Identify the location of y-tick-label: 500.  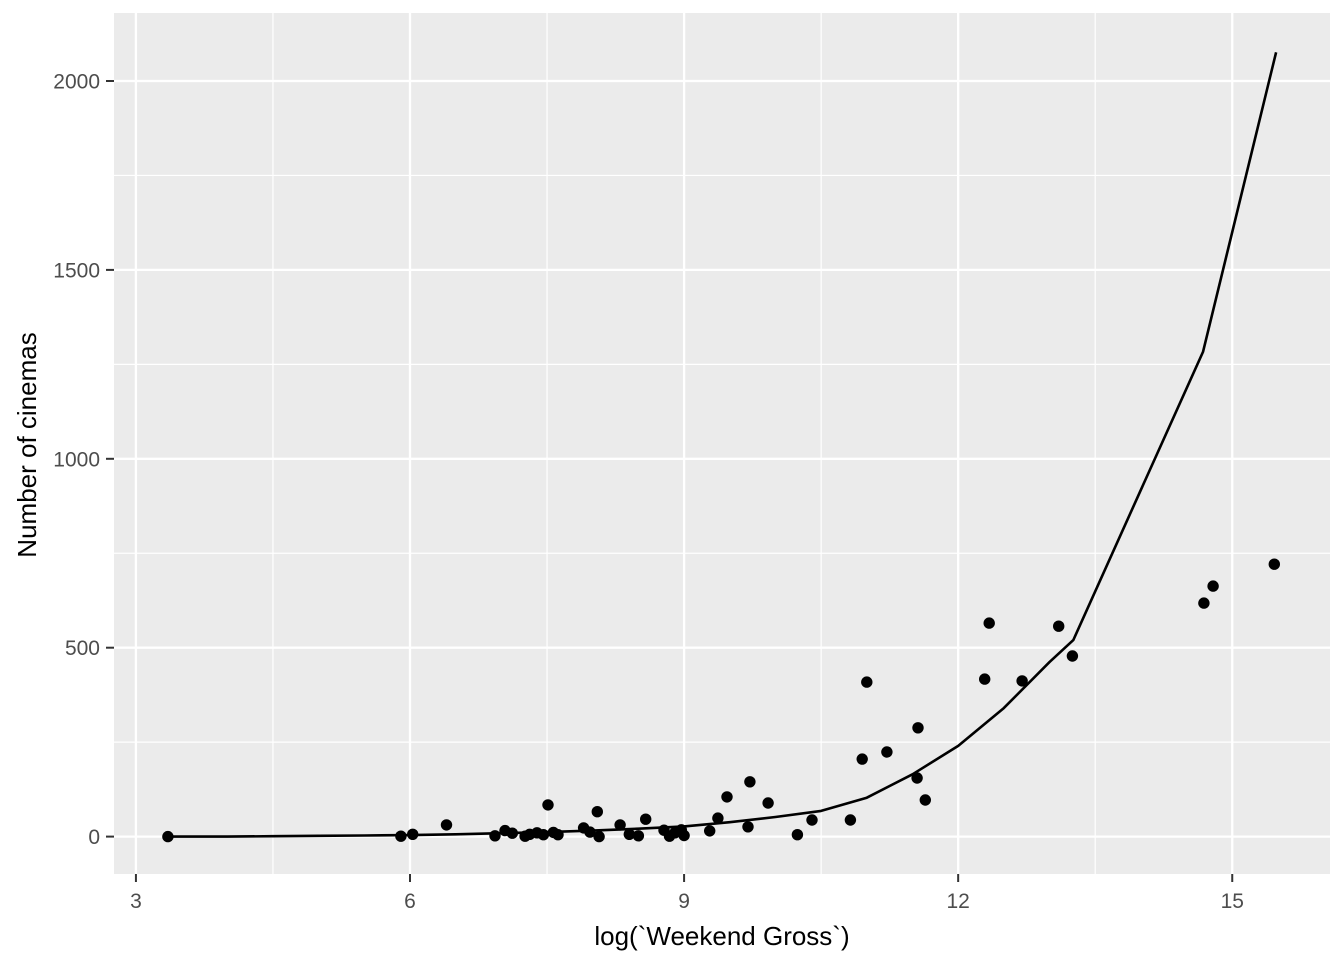
(82, 648).